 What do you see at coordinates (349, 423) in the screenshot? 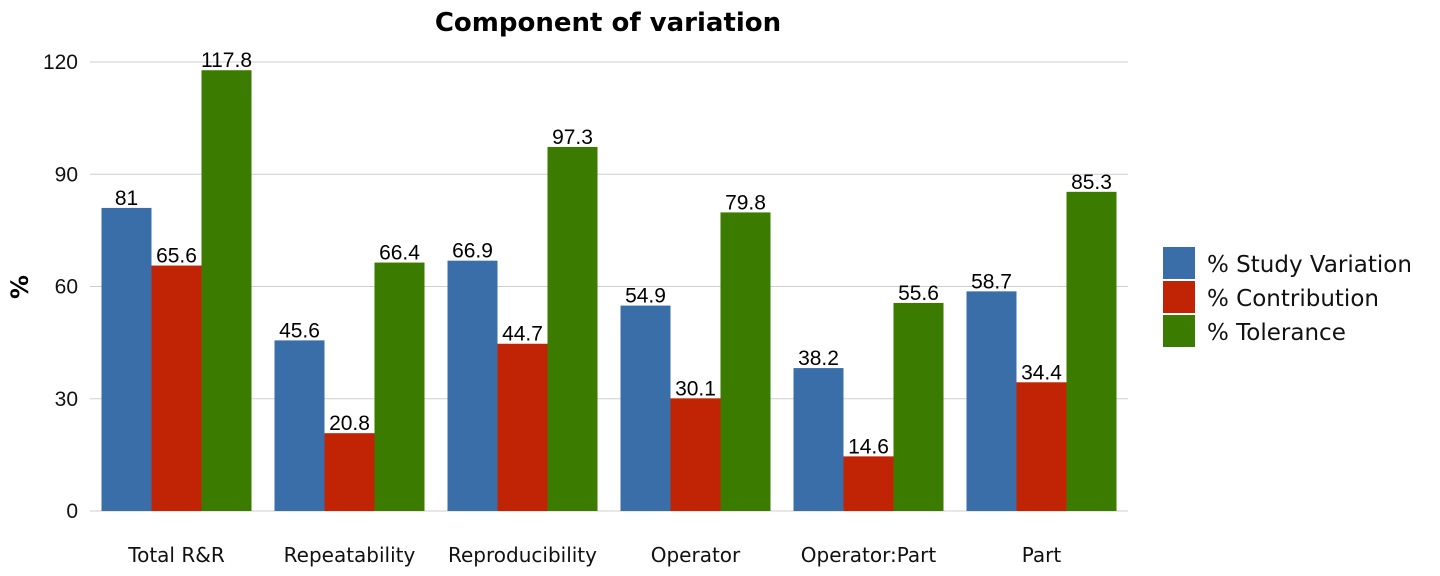
I see `data-label: 20.8` at bounding box center [349, 423].